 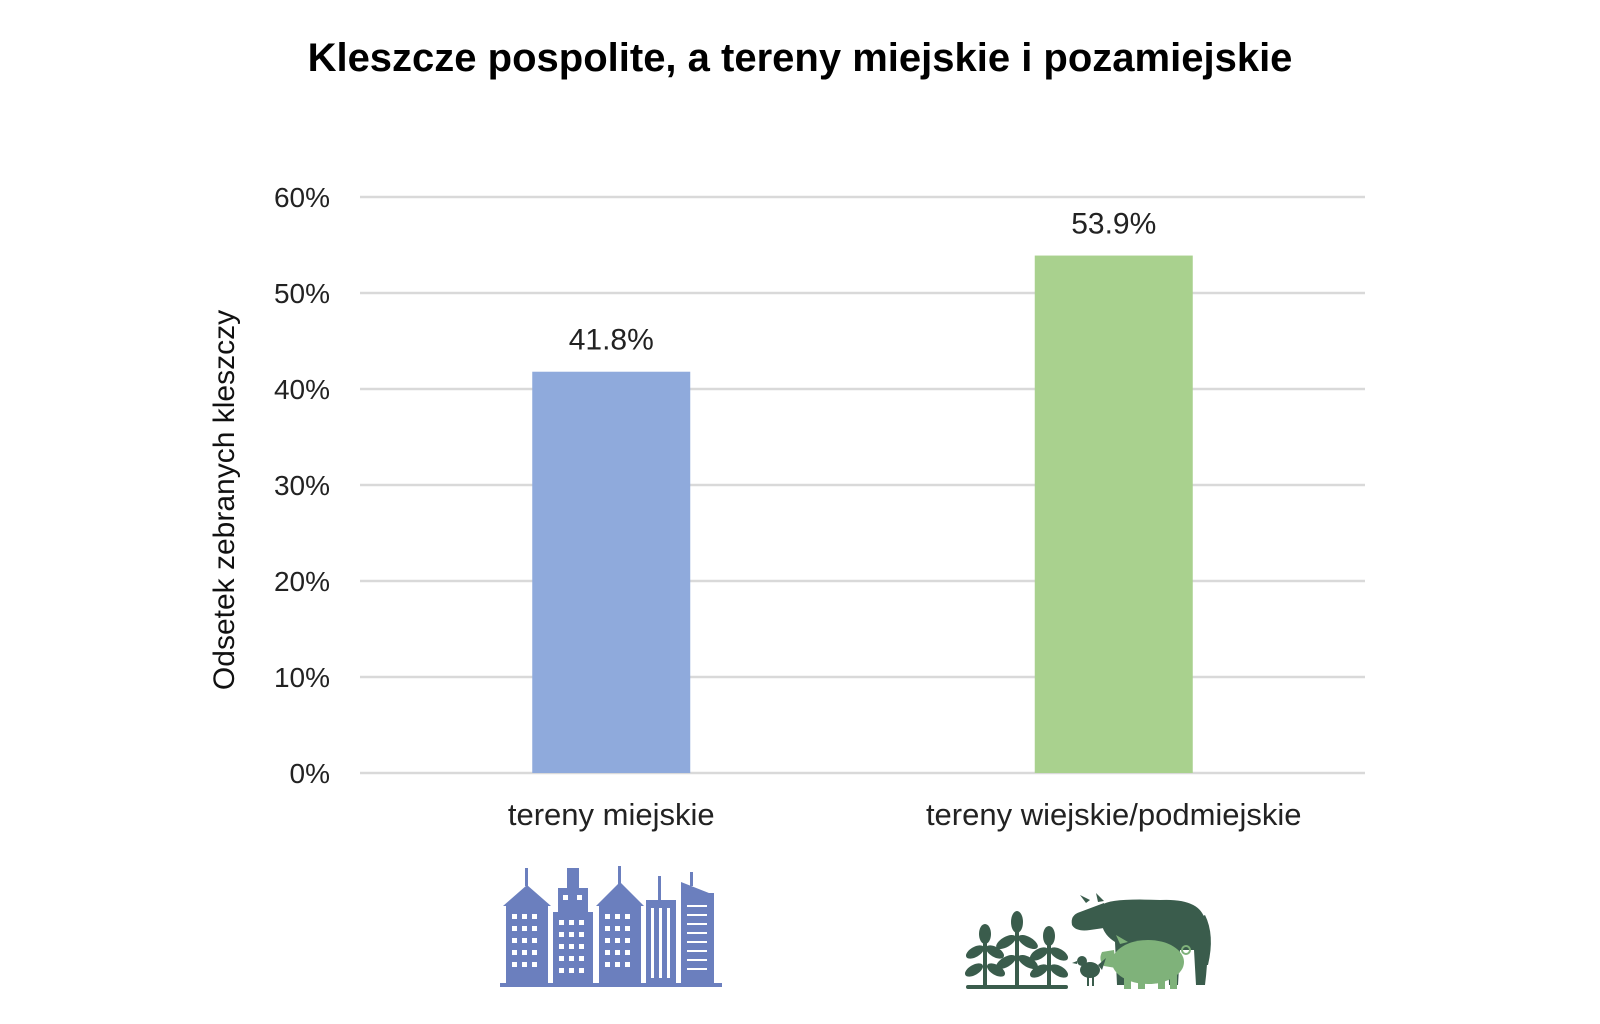 I want to click on y-tick-label: 0%, so click(x=310, y=773).